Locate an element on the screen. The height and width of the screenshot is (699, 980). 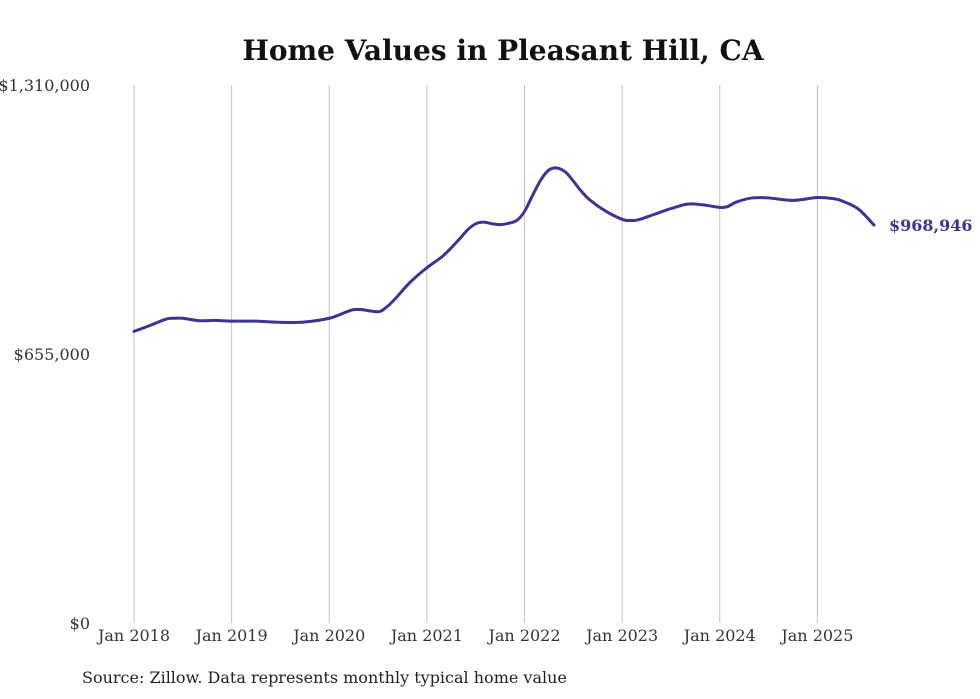
x-tick-label-2023: Jan 2023 is located at coordinates (621, 635).